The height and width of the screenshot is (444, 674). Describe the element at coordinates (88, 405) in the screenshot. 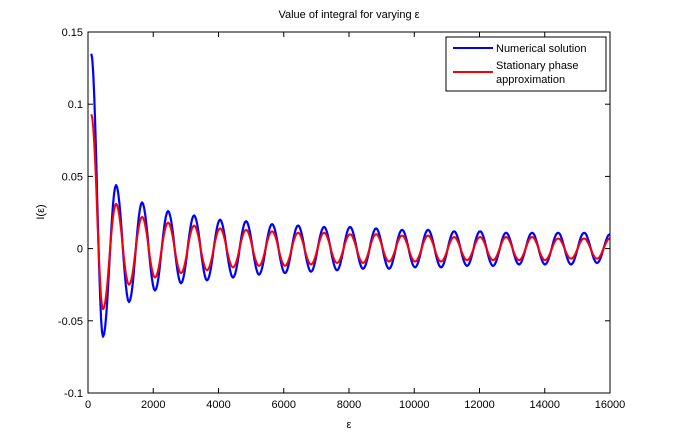

I see `x-tick-label: 0` at that location.